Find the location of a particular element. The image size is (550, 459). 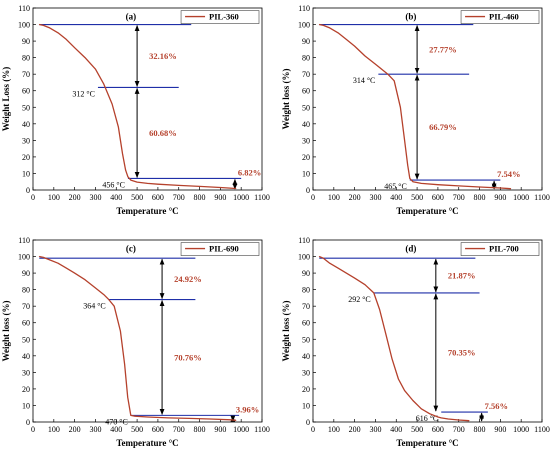

temperature-annotation: 465 °C is located at coordinates (395, 186).